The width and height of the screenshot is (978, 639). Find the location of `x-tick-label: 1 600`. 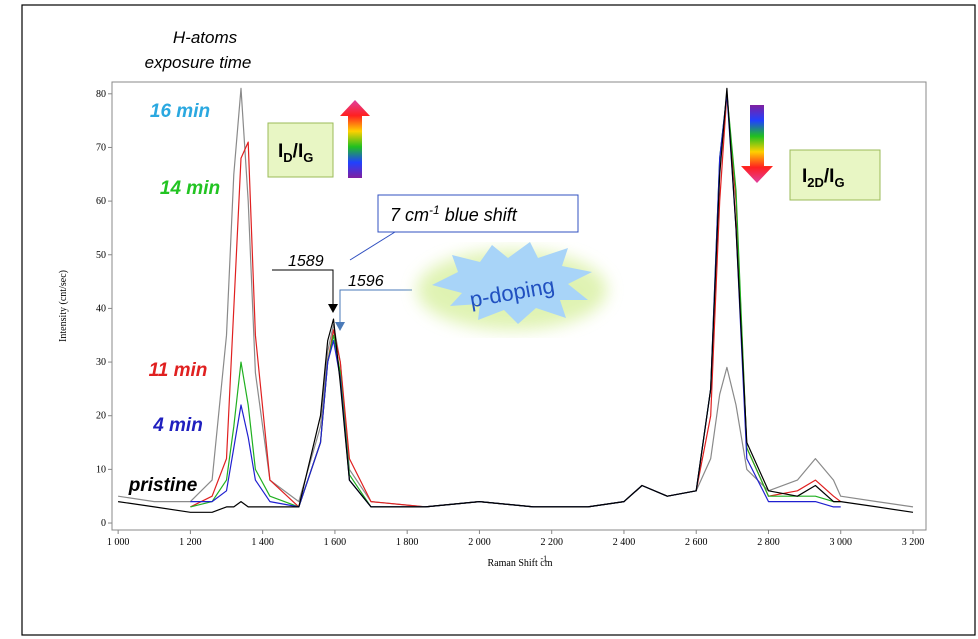

x-tick-label: 1 600 is located at coordinates (335, 542).